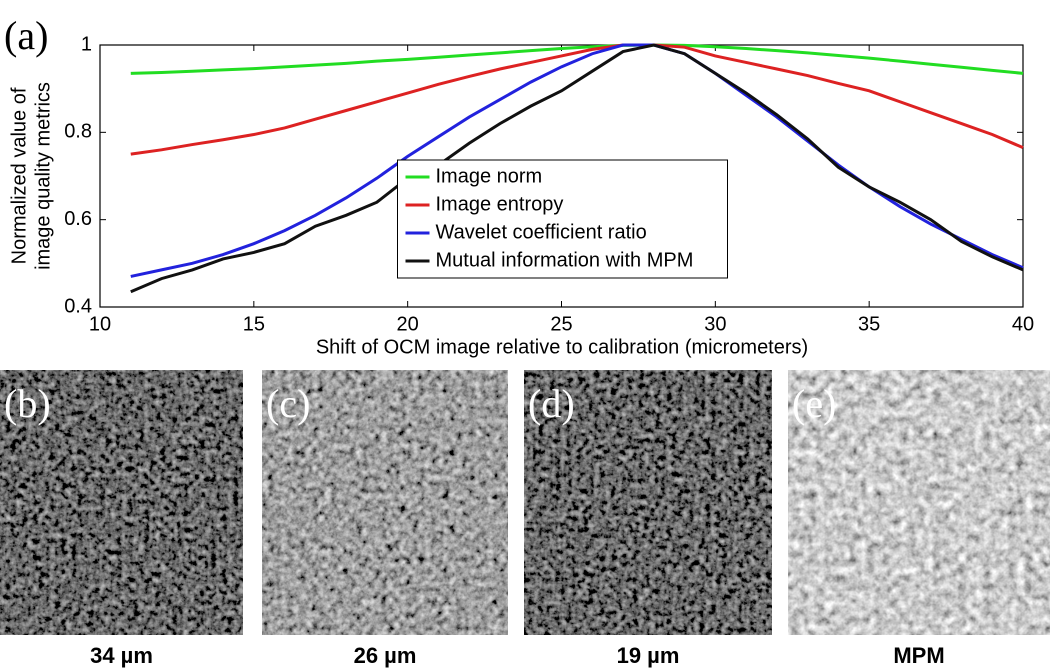 The image size is (1050, 671). What do you see at coordinates (489, 176) in the screenshot?
I see `legend-label: Image norm` at bounding box center [489, 176].